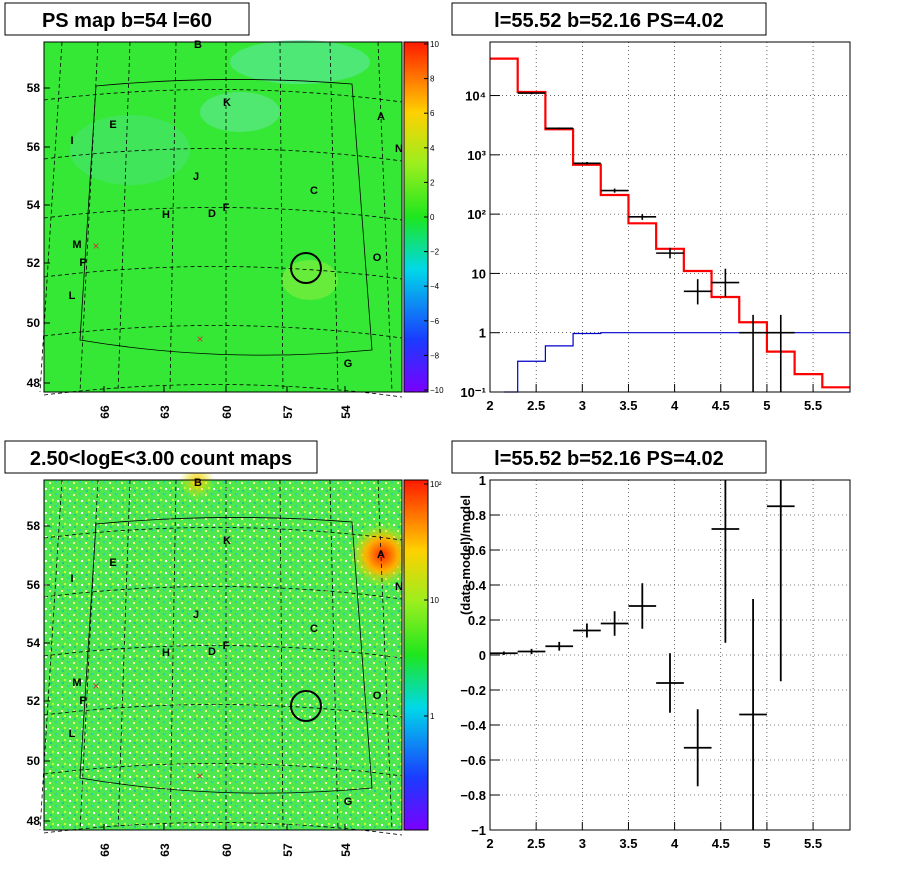 This screenshot has height=875, width=898. What do you see at coordinates (71, 579) in the screenshot?
I see `source-label: I` at bounding box center [71, 579].